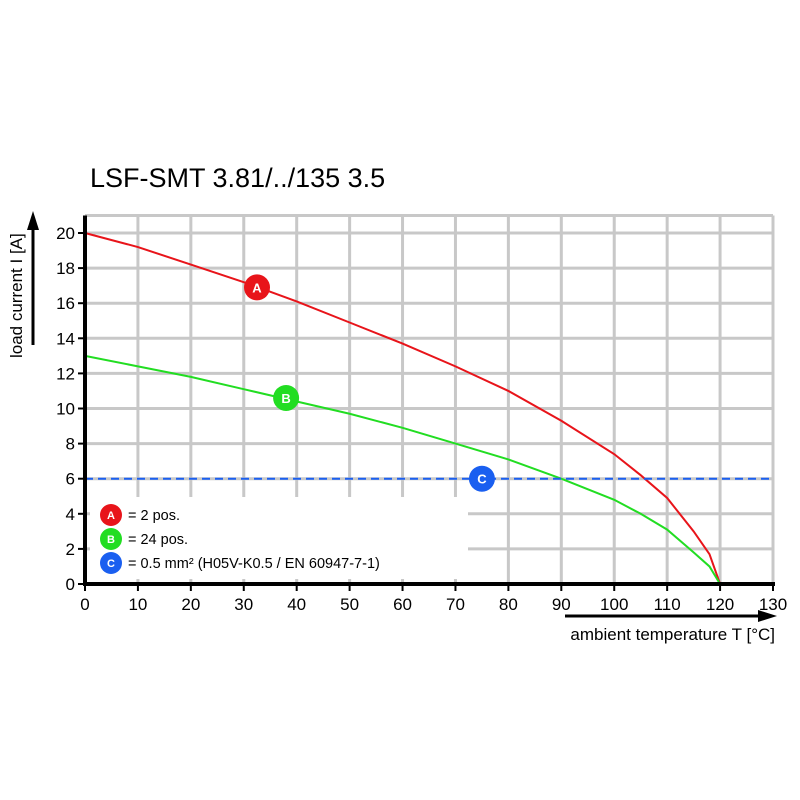 This screenshot has height=800, width=800. I want to click on legend-background, so click(279, 538).